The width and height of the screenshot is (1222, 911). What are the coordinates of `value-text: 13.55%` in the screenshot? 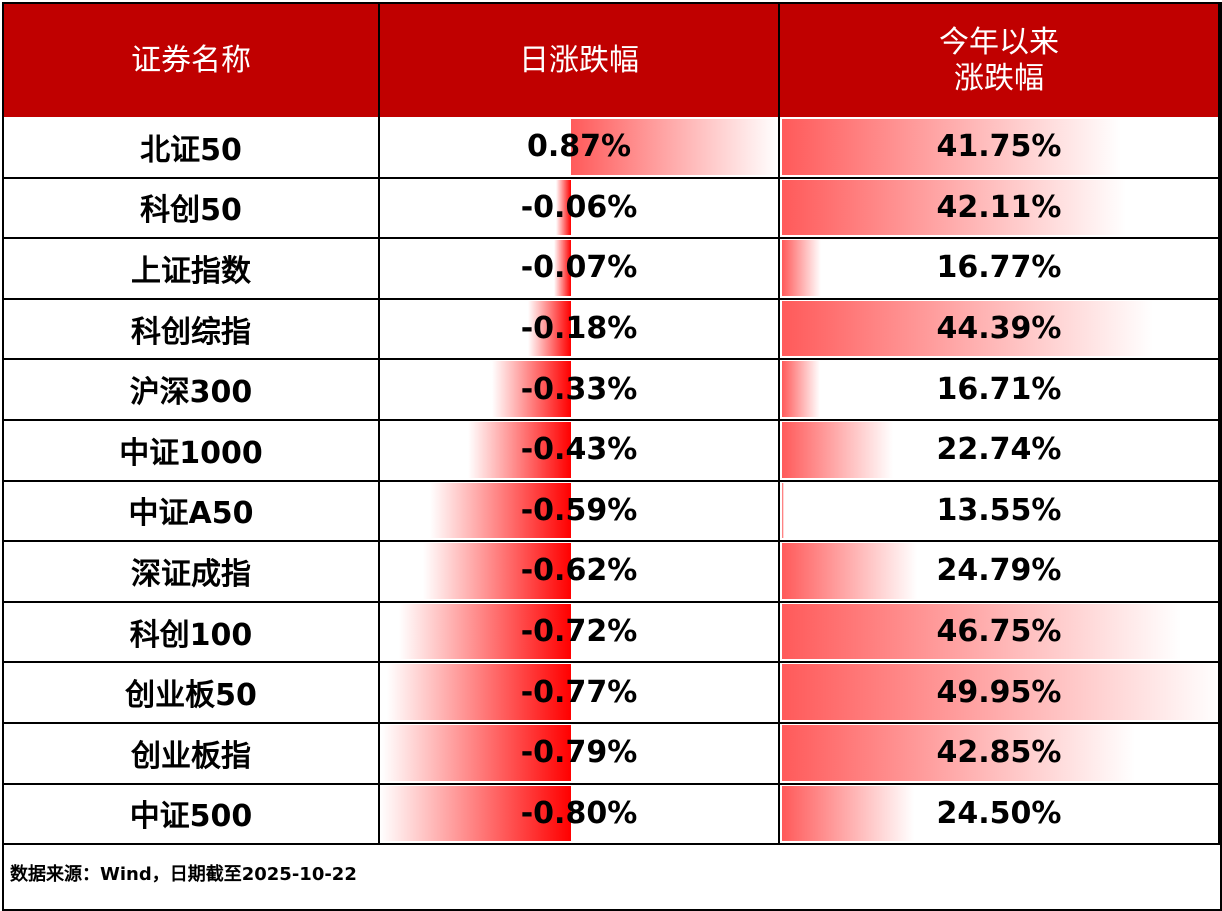 It's located at (999, 510).